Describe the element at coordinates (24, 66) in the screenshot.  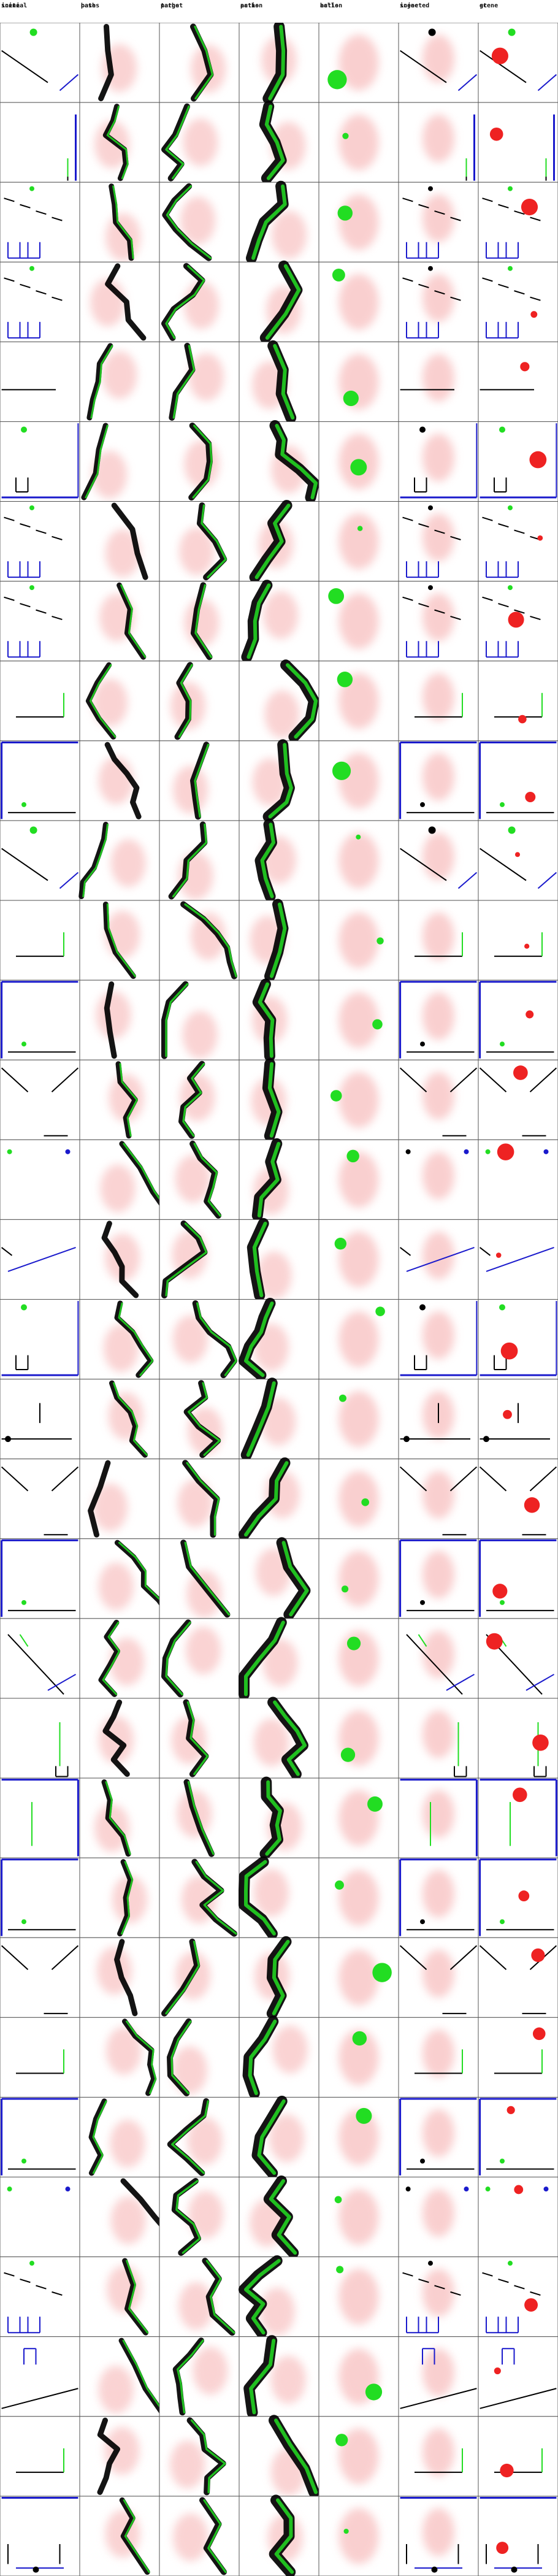
I see `ramp-line` at that location.